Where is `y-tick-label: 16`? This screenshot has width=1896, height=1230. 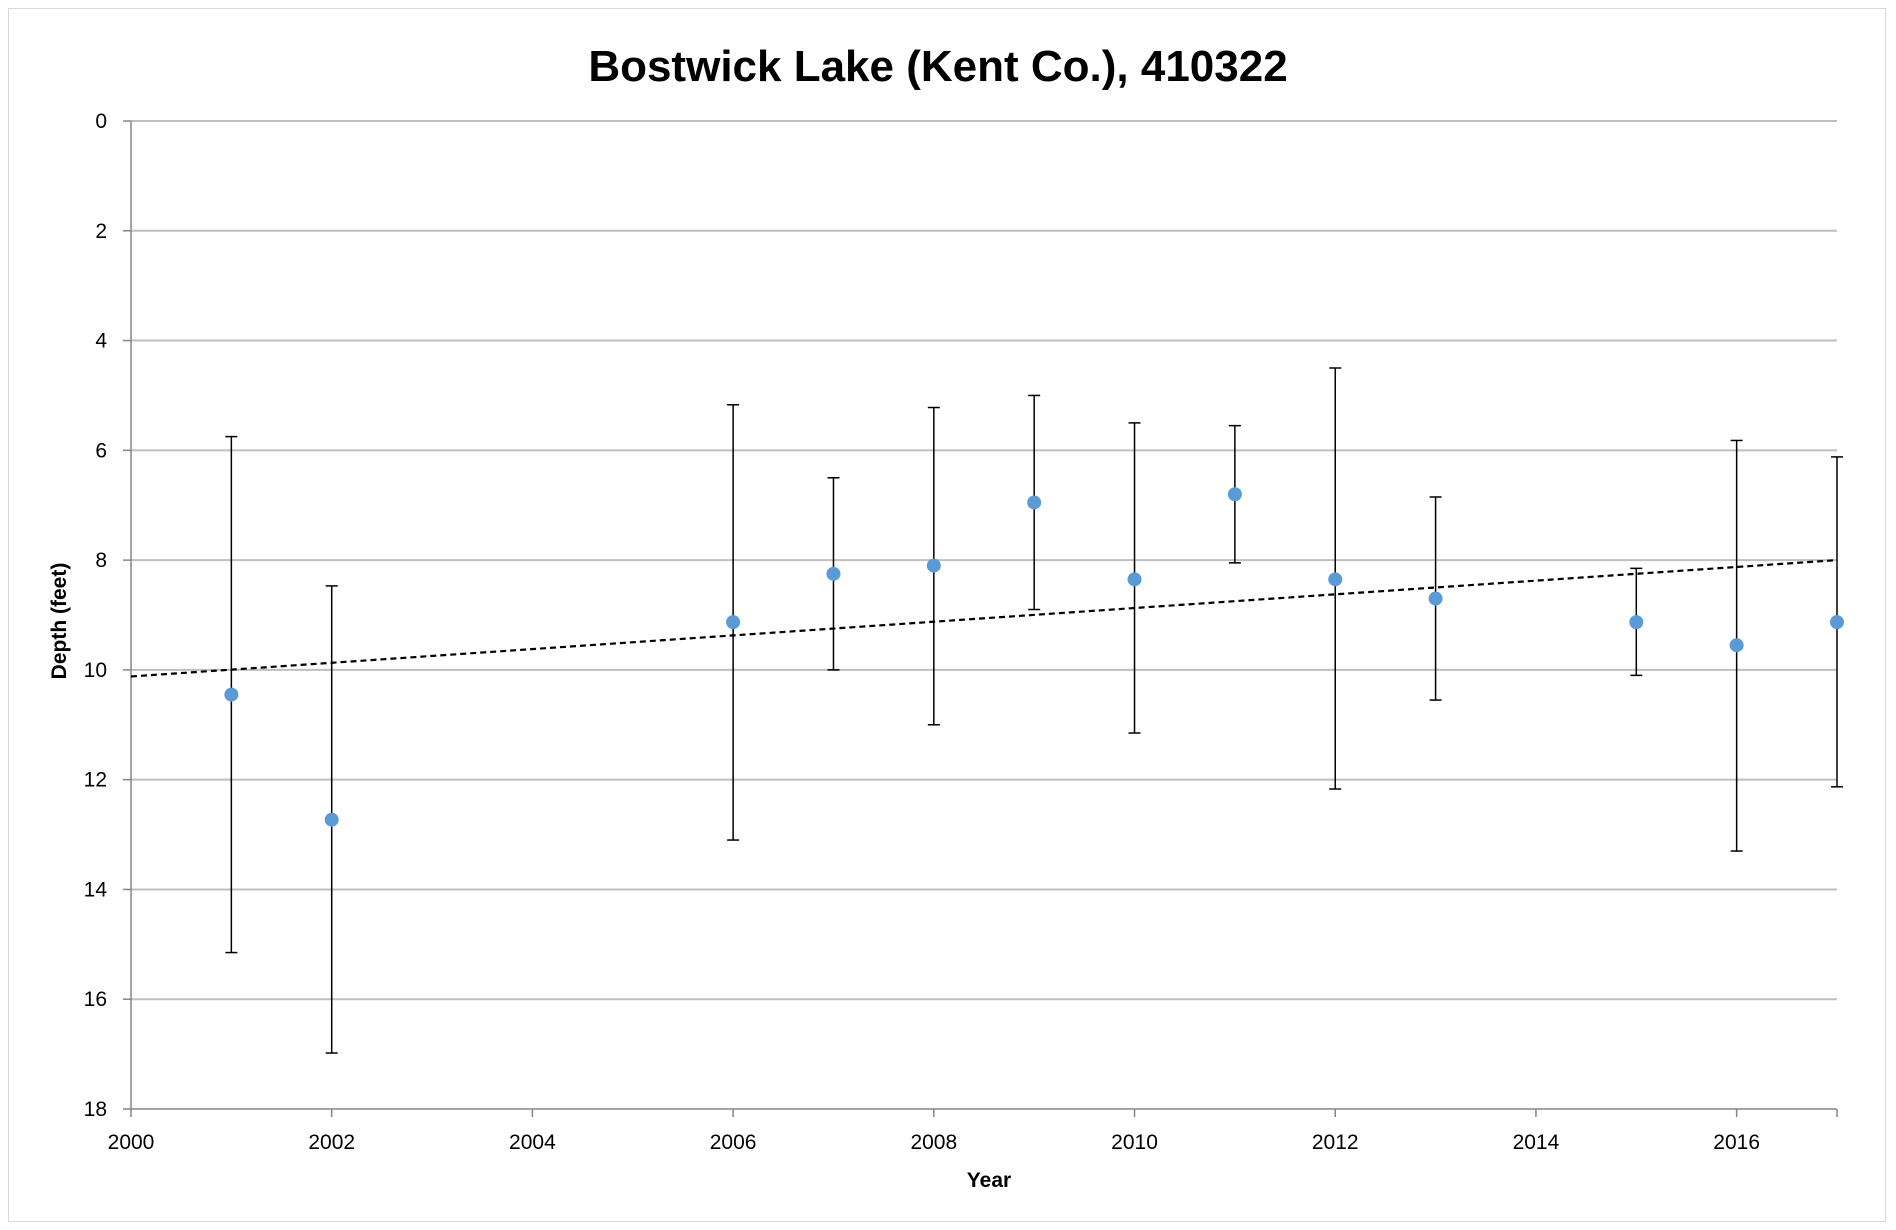
y-tick-label: 16 is located at coordinates (95, 999).